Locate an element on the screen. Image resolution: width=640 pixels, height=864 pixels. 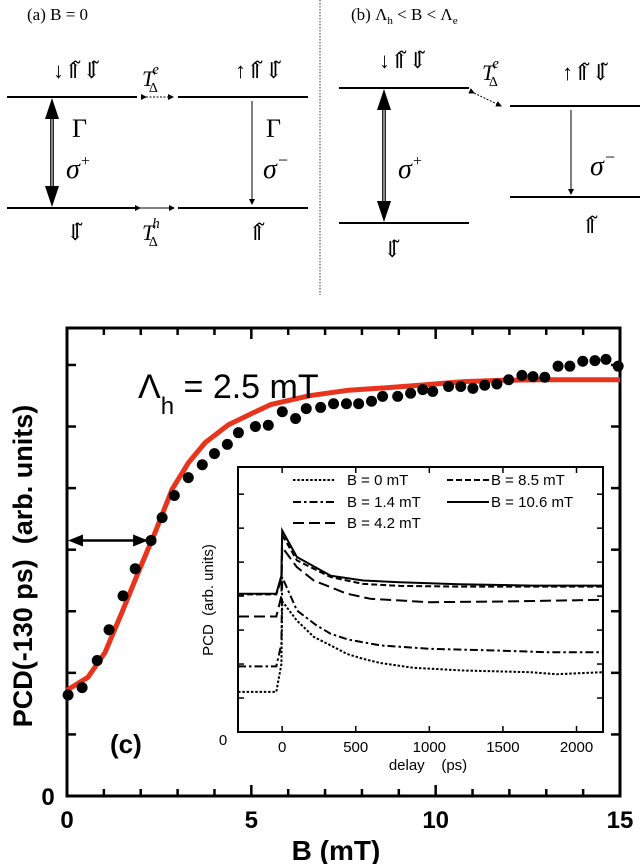
legend-label: B = 10.6 mT is located at coordinates (532, 502).